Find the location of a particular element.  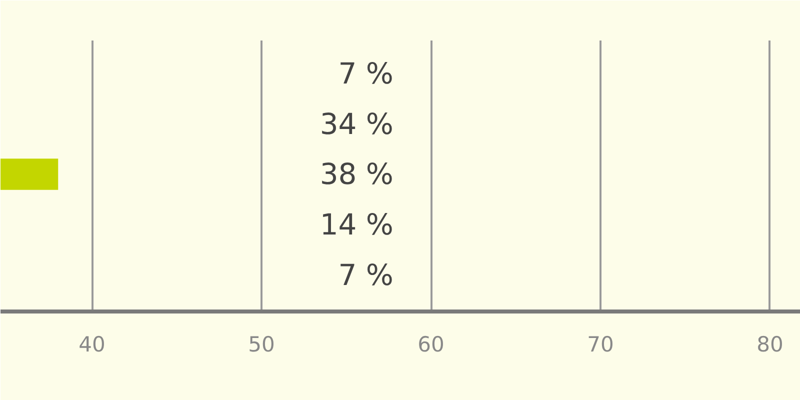

x-tick-label: 60 is located at coordinates (431, 344).